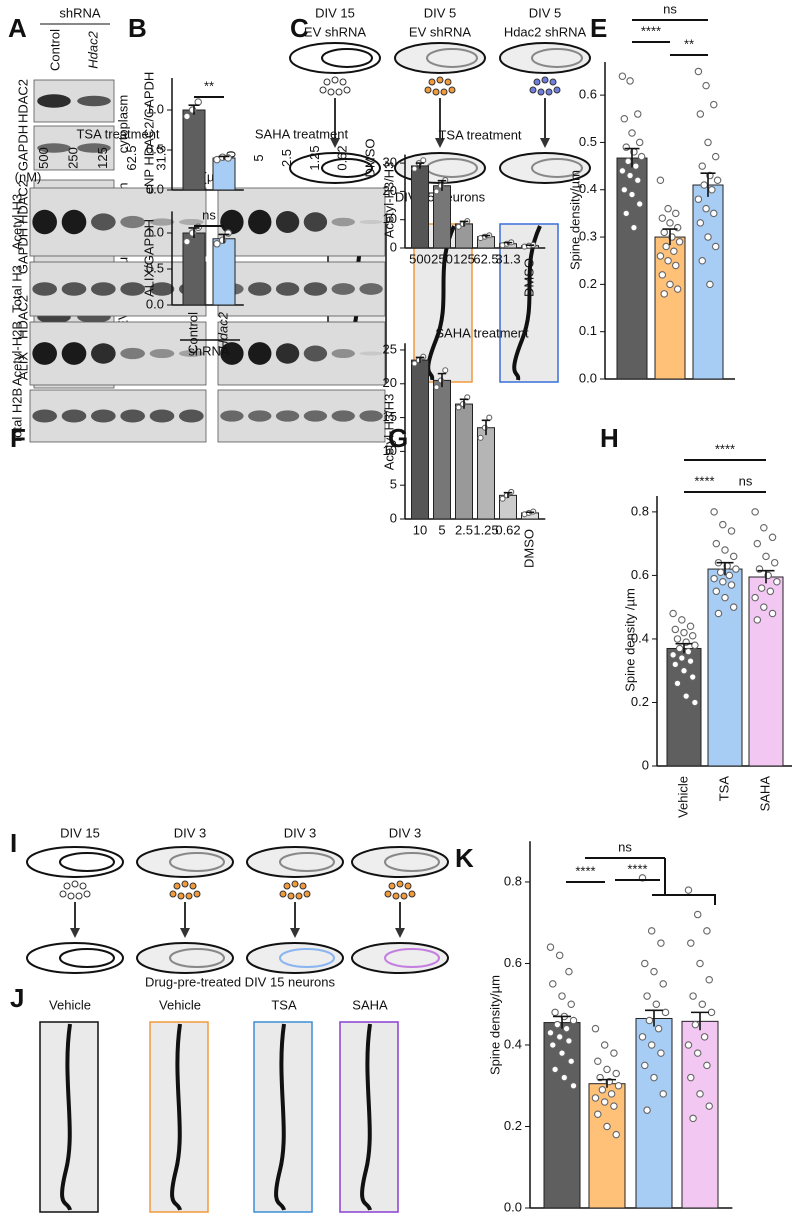 The image size is (792, 1219). I want to click on row-label: ALIX, so click(22, 366).